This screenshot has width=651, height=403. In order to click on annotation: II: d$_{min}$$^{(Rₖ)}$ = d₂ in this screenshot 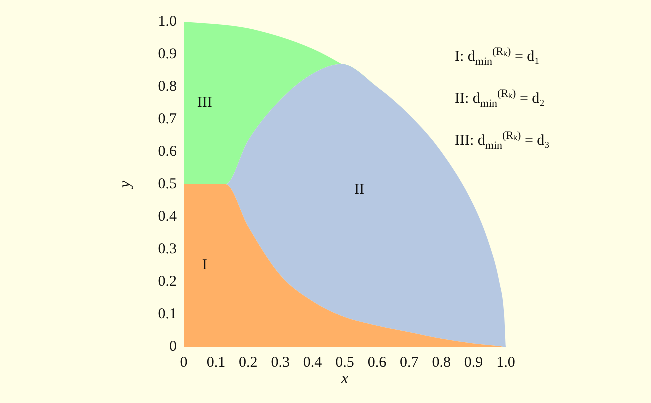, I will do `click(500, 99)`.